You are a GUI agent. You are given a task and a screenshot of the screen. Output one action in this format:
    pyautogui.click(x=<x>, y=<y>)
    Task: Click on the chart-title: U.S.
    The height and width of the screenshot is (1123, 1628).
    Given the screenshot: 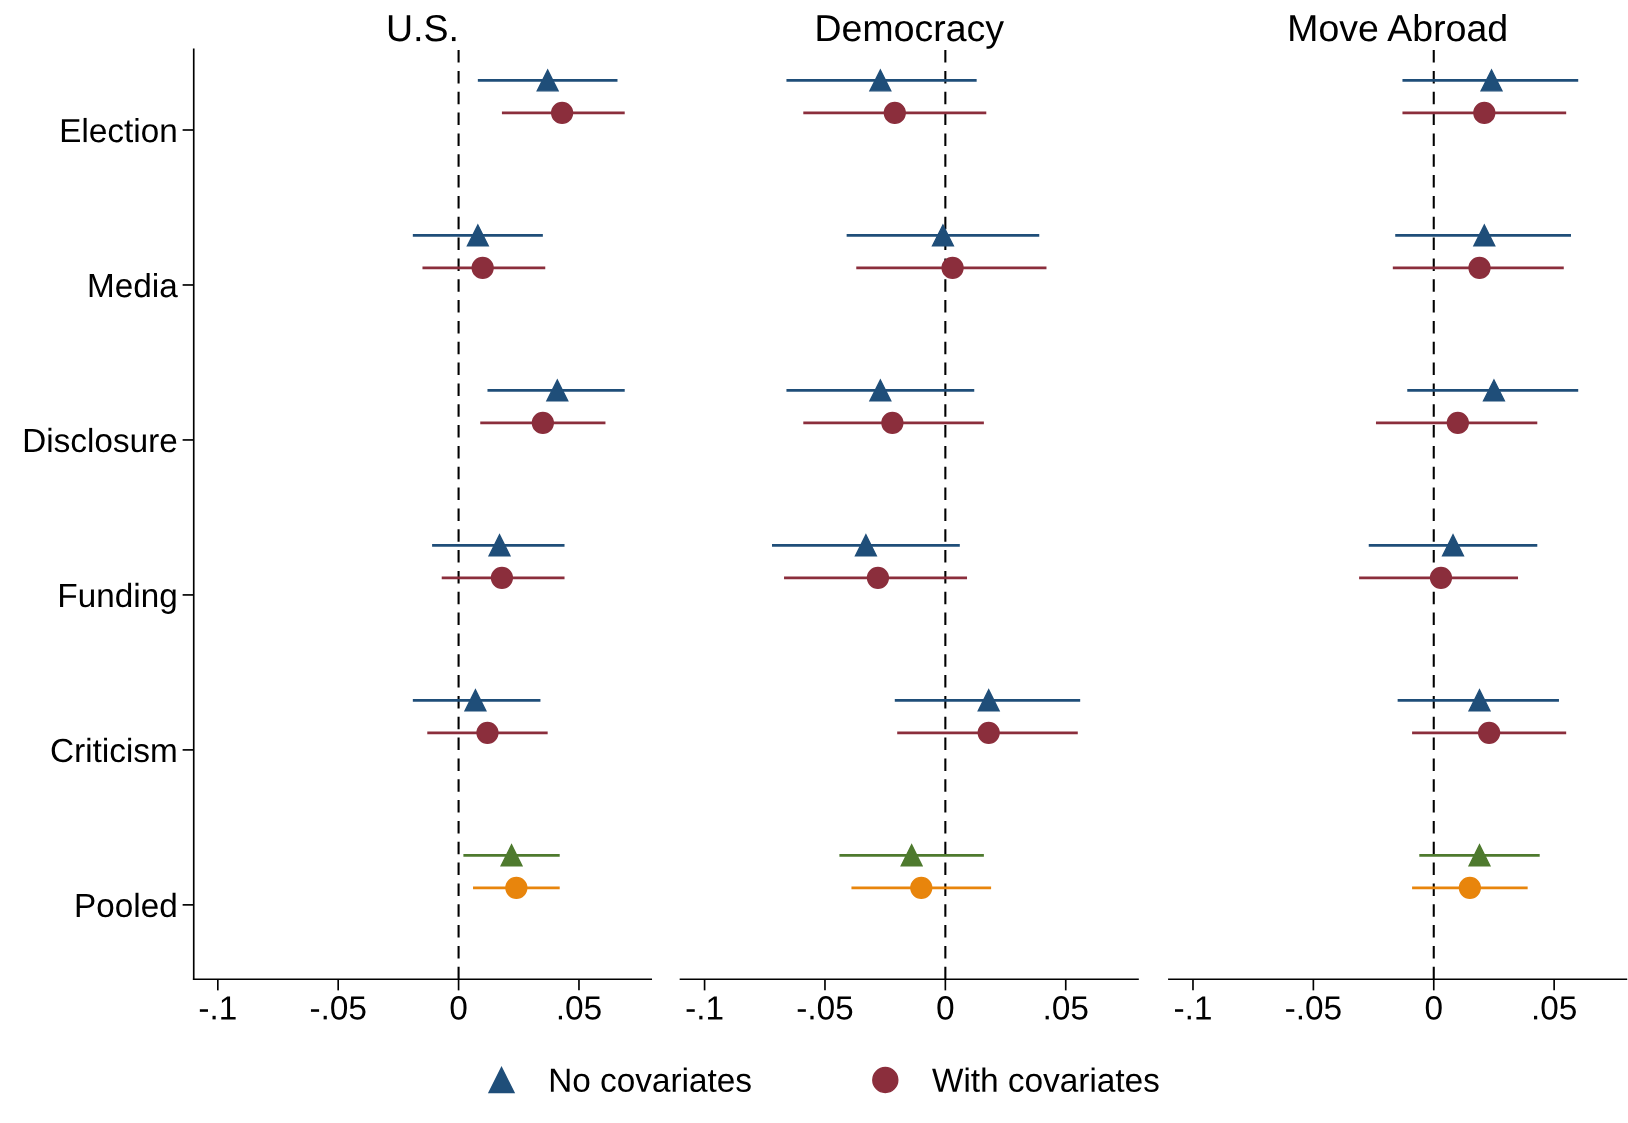 What is the action you would take?
    pyautogui.click(x=422, y=28)
    